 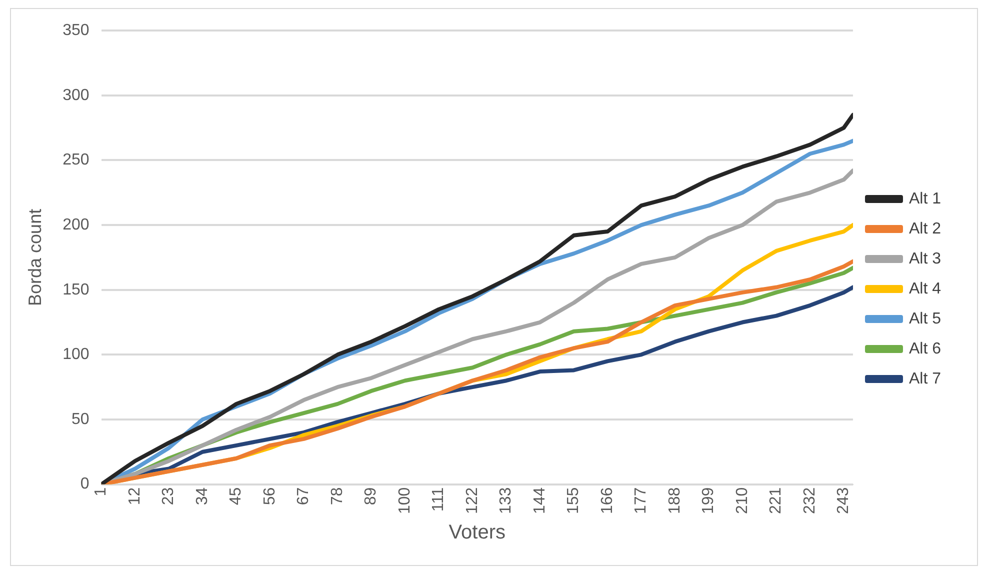 What do you see at coordinates (506, 500) in the screenshot?
I see `x-tick-label: 133` at bounding box center [506, 500].